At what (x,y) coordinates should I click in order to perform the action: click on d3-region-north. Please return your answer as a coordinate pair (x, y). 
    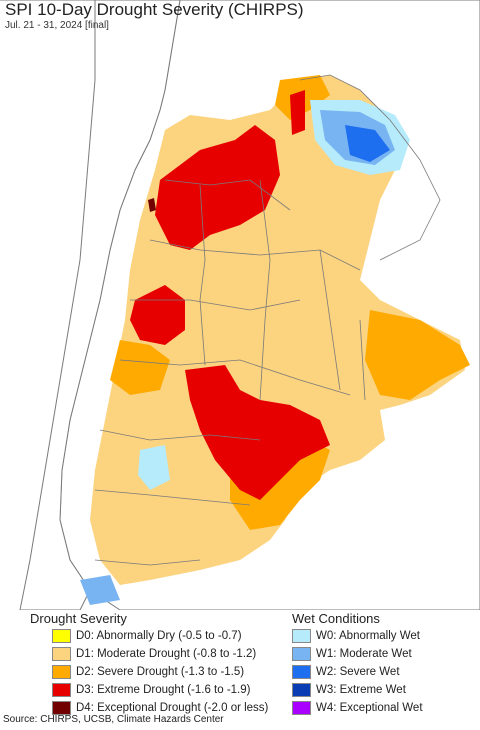
    Looking at the image, I should click on (217, 187).